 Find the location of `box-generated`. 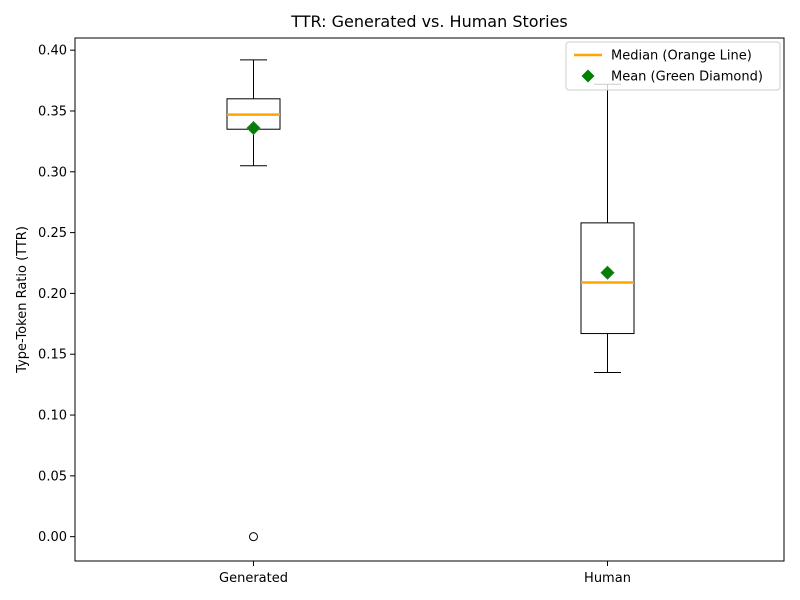

box-generated is located at coordinates (253, 300).